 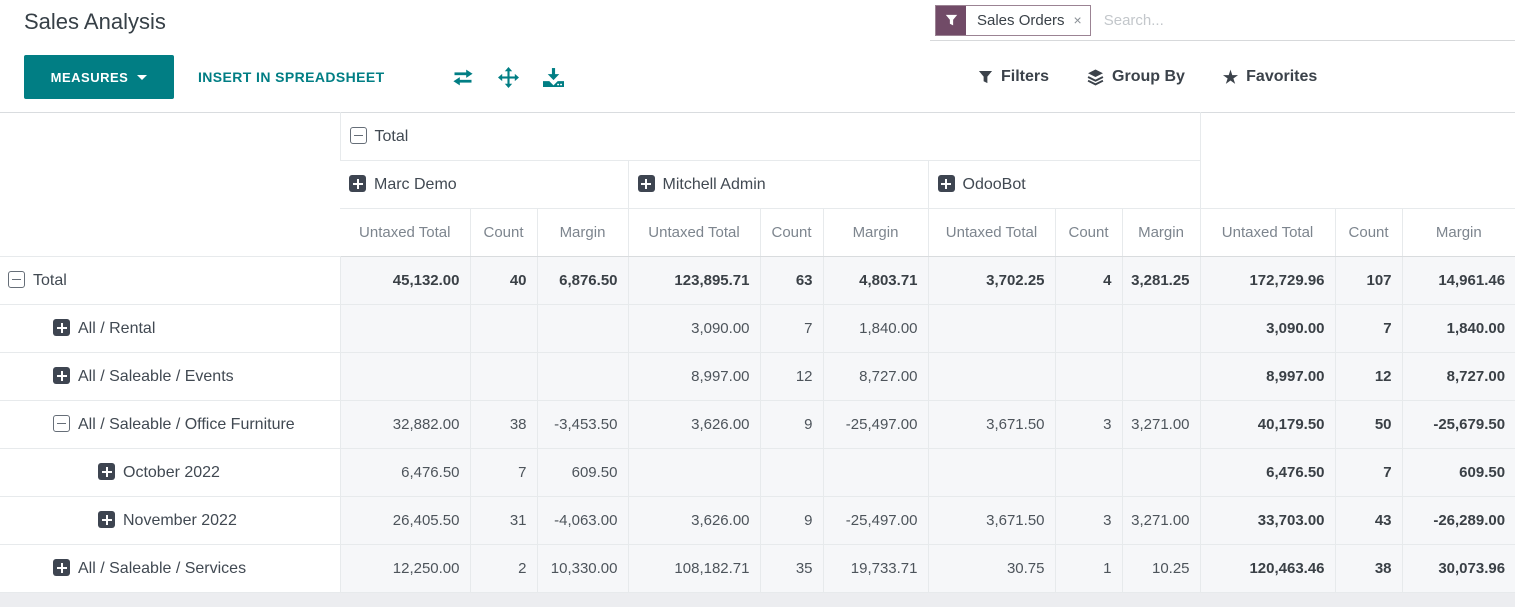 I want to click on pivot-cell: 8,727.00, so click(x=875, y=376).